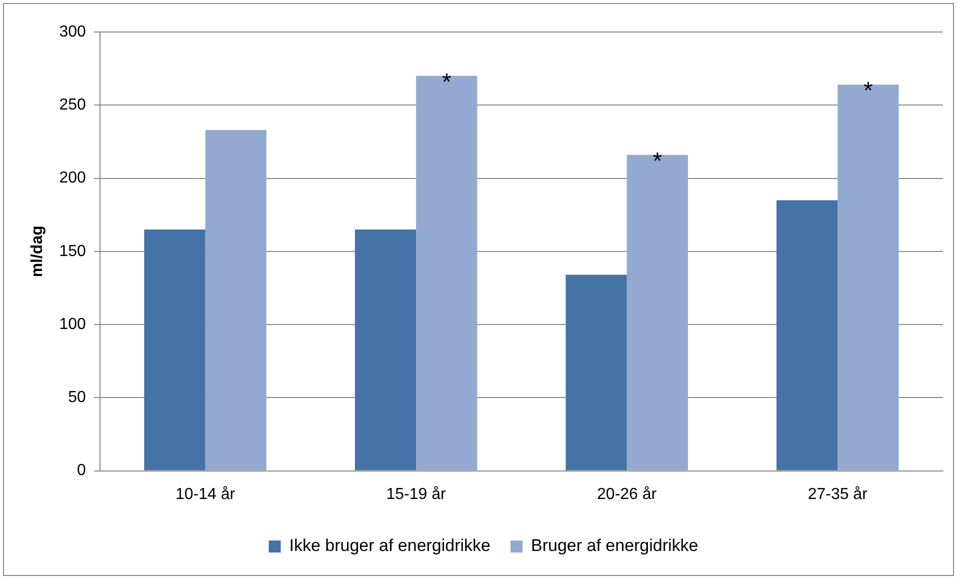 This screenshot has height=579, width=957. Describe the element at coordinates (416, 494) in the screenshot. I see `x-tick-label: 15-19 år` at that location.